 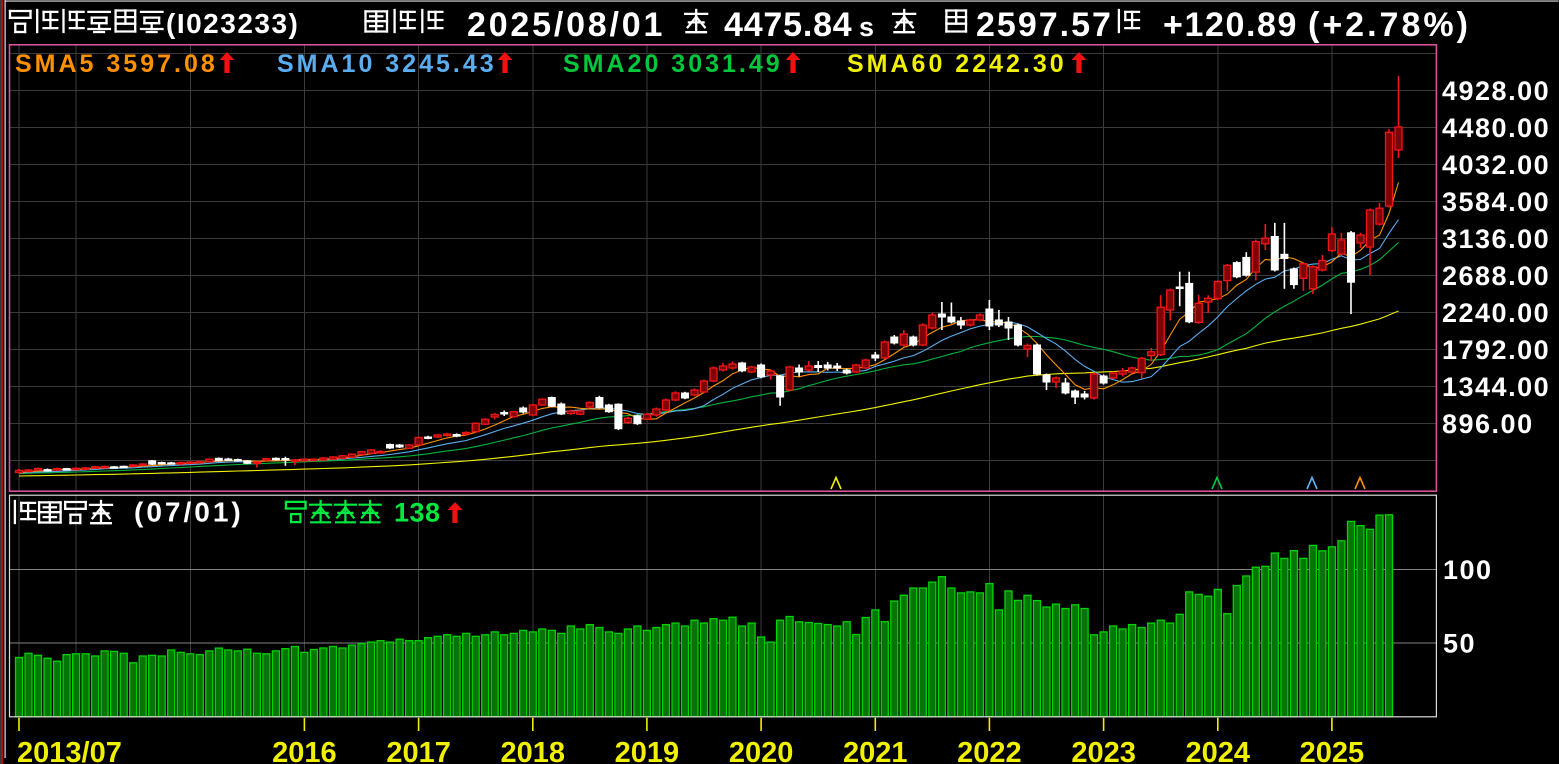 What do you see at coordinates (1496, 239) in the screenshot?
I see `svg-text: 3136.00` at bounding box center [1496, 239].